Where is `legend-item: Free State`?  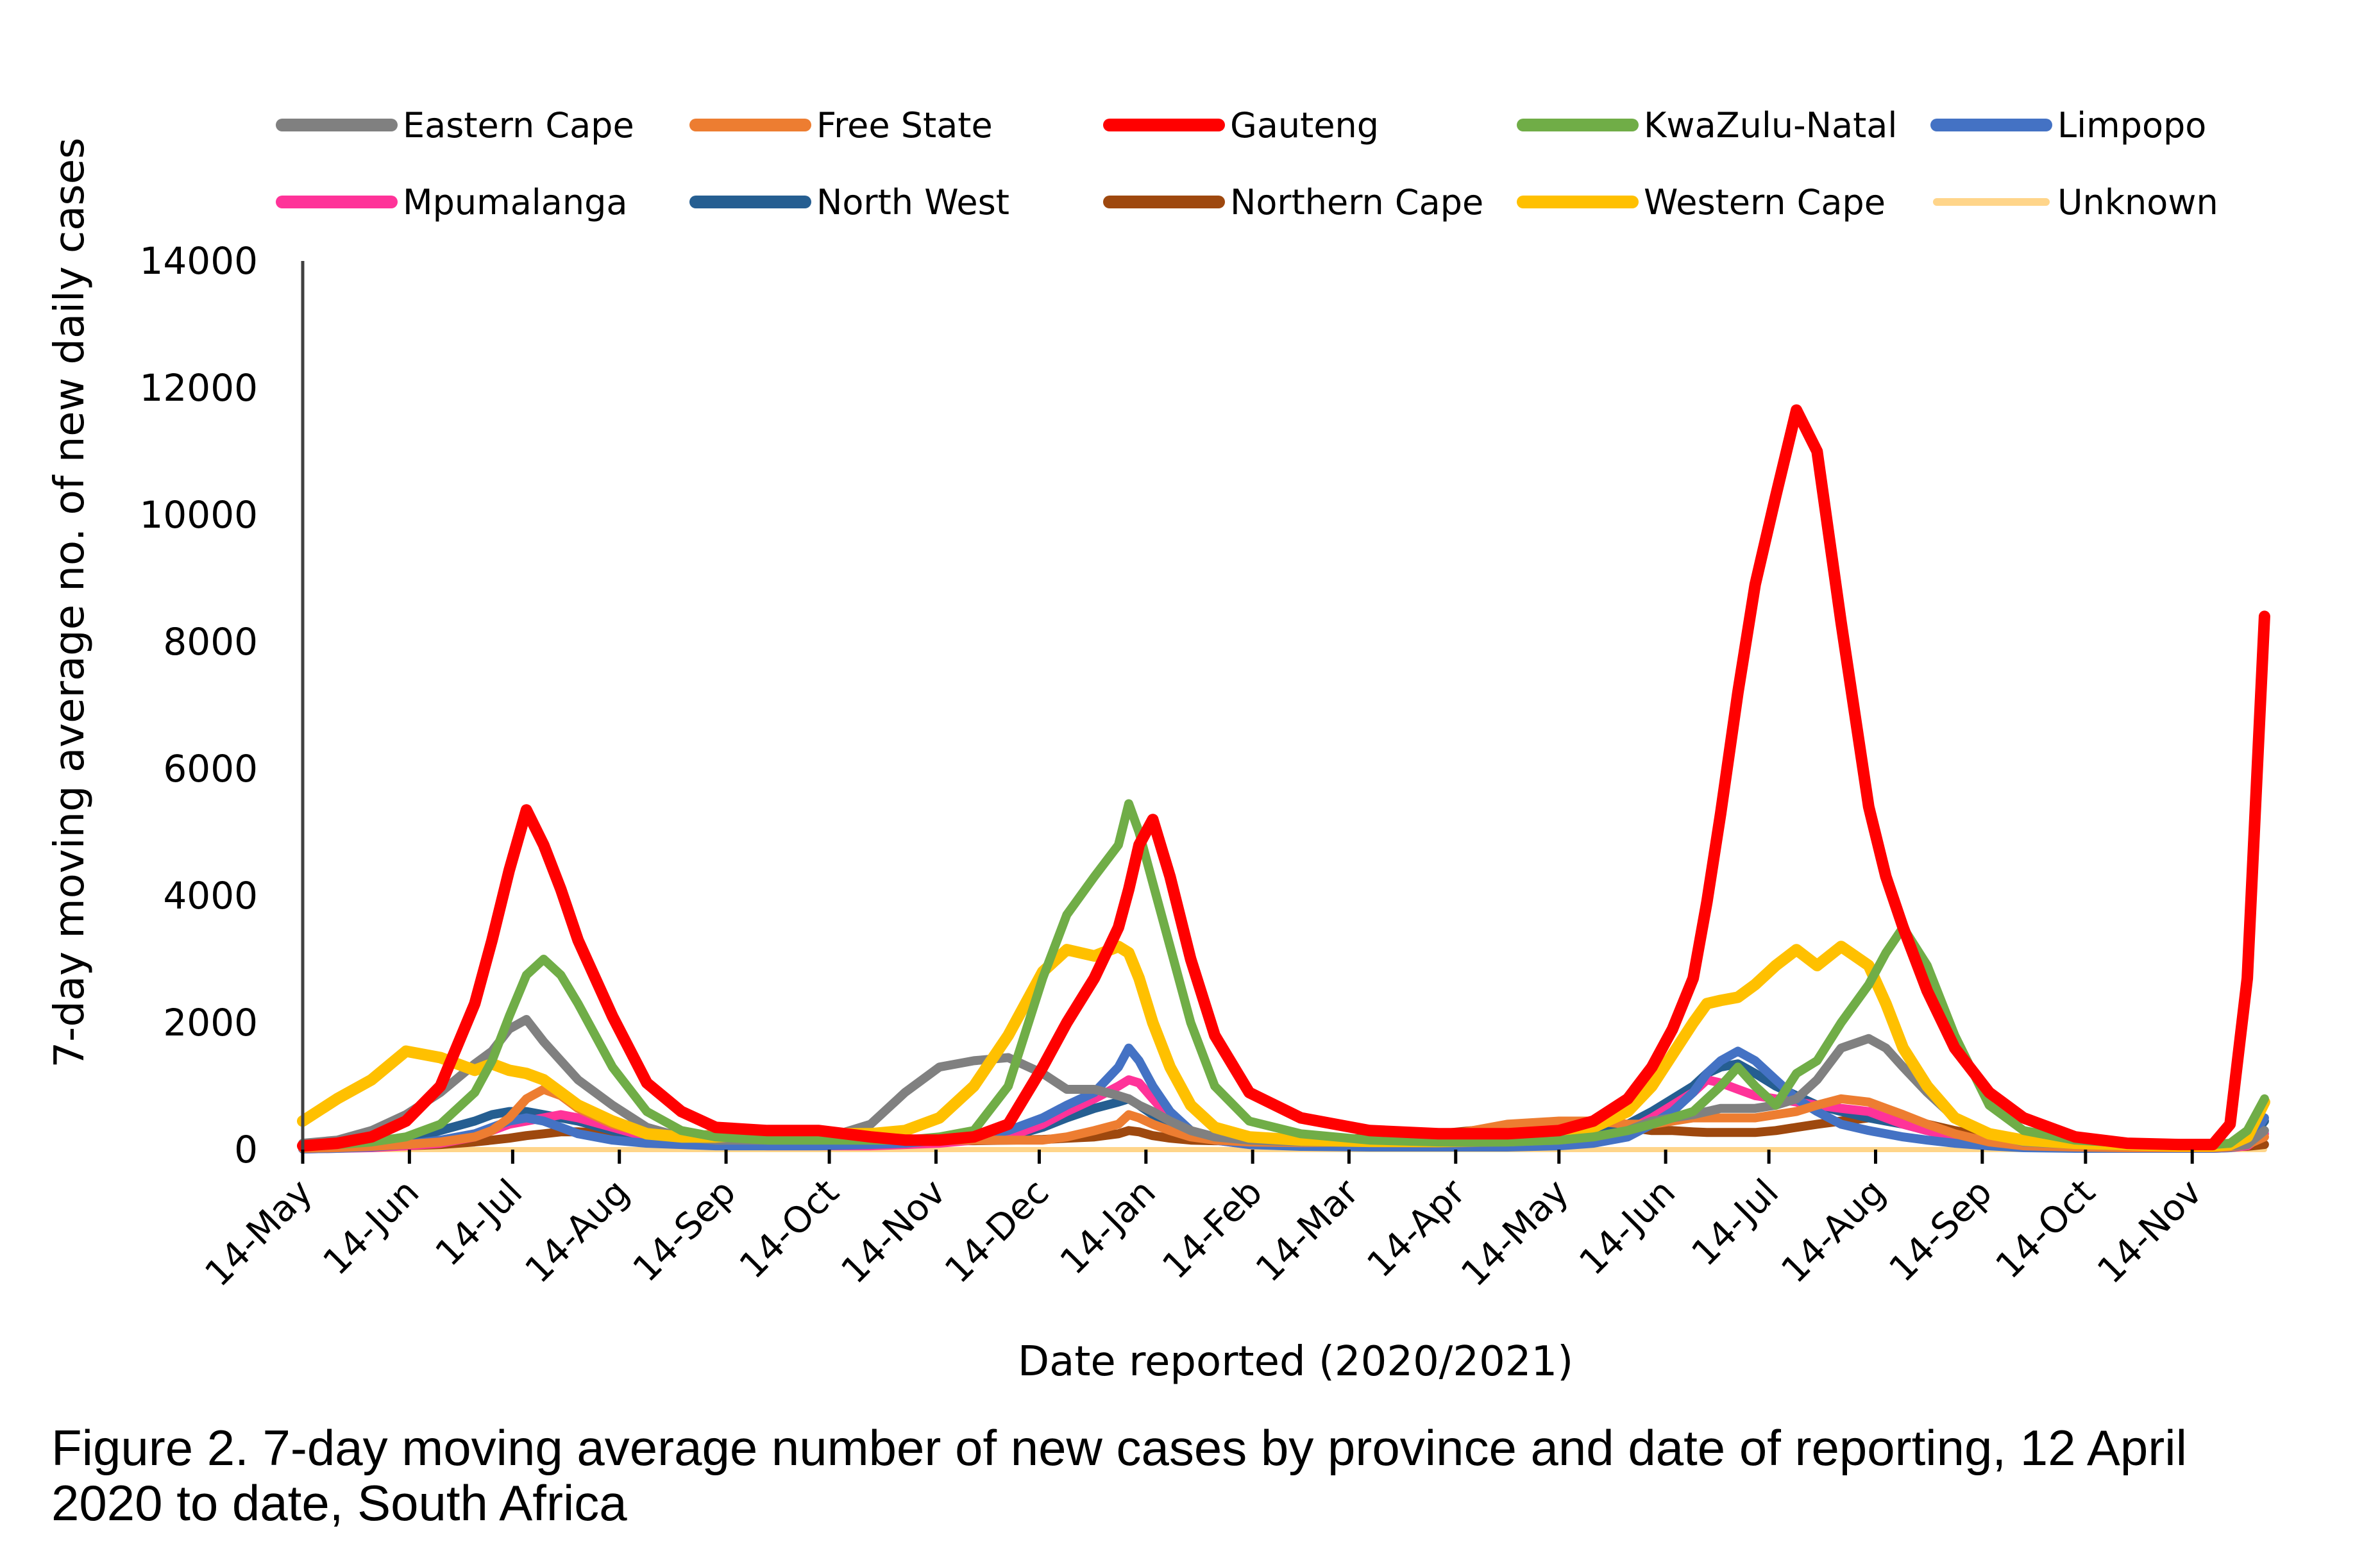 legend-item: Free State is located at coordinates (841, 125).